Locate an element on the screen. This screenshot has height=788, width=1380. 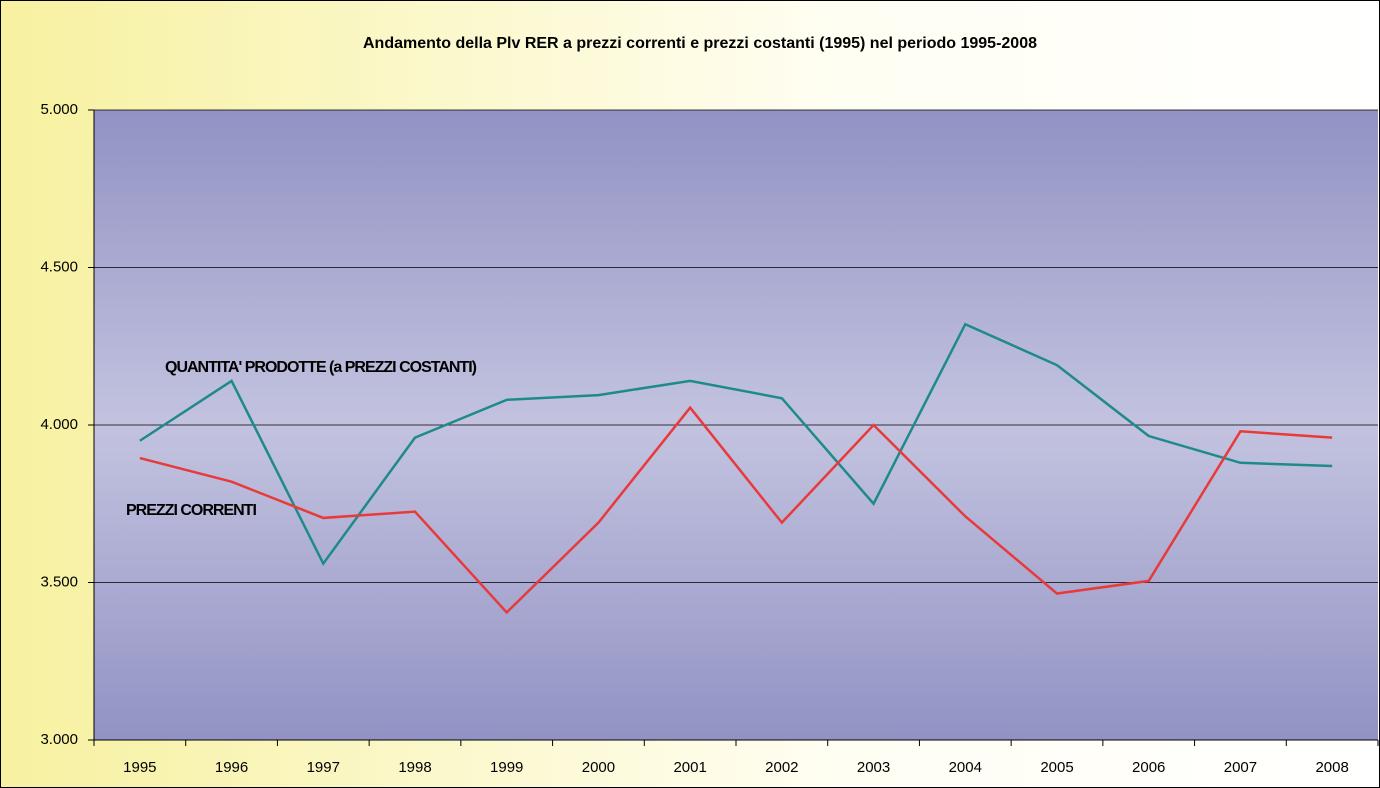
x-tick-label: 2005 is located at coordinates (1056, 767).